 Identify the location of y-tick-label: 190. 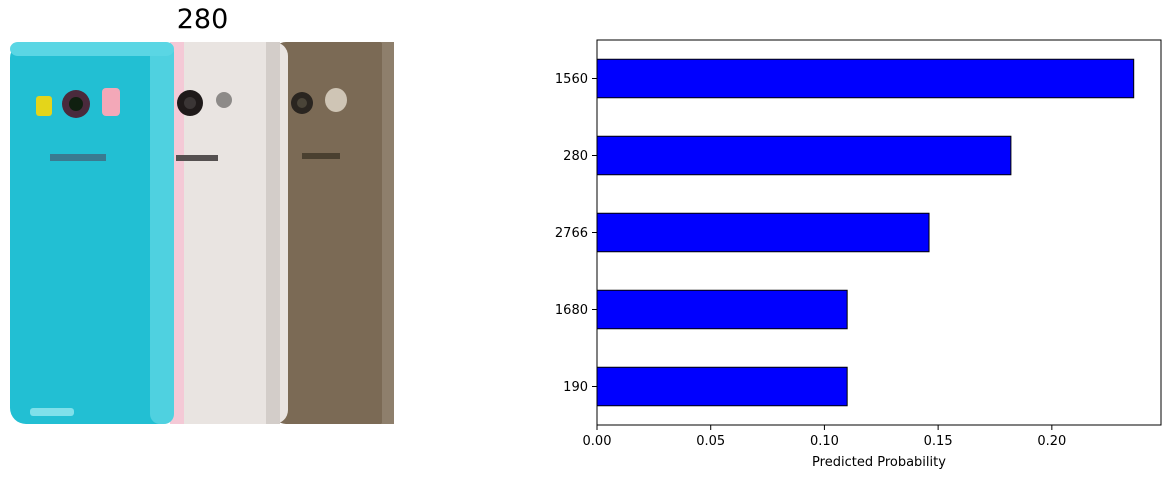
(575, 387).